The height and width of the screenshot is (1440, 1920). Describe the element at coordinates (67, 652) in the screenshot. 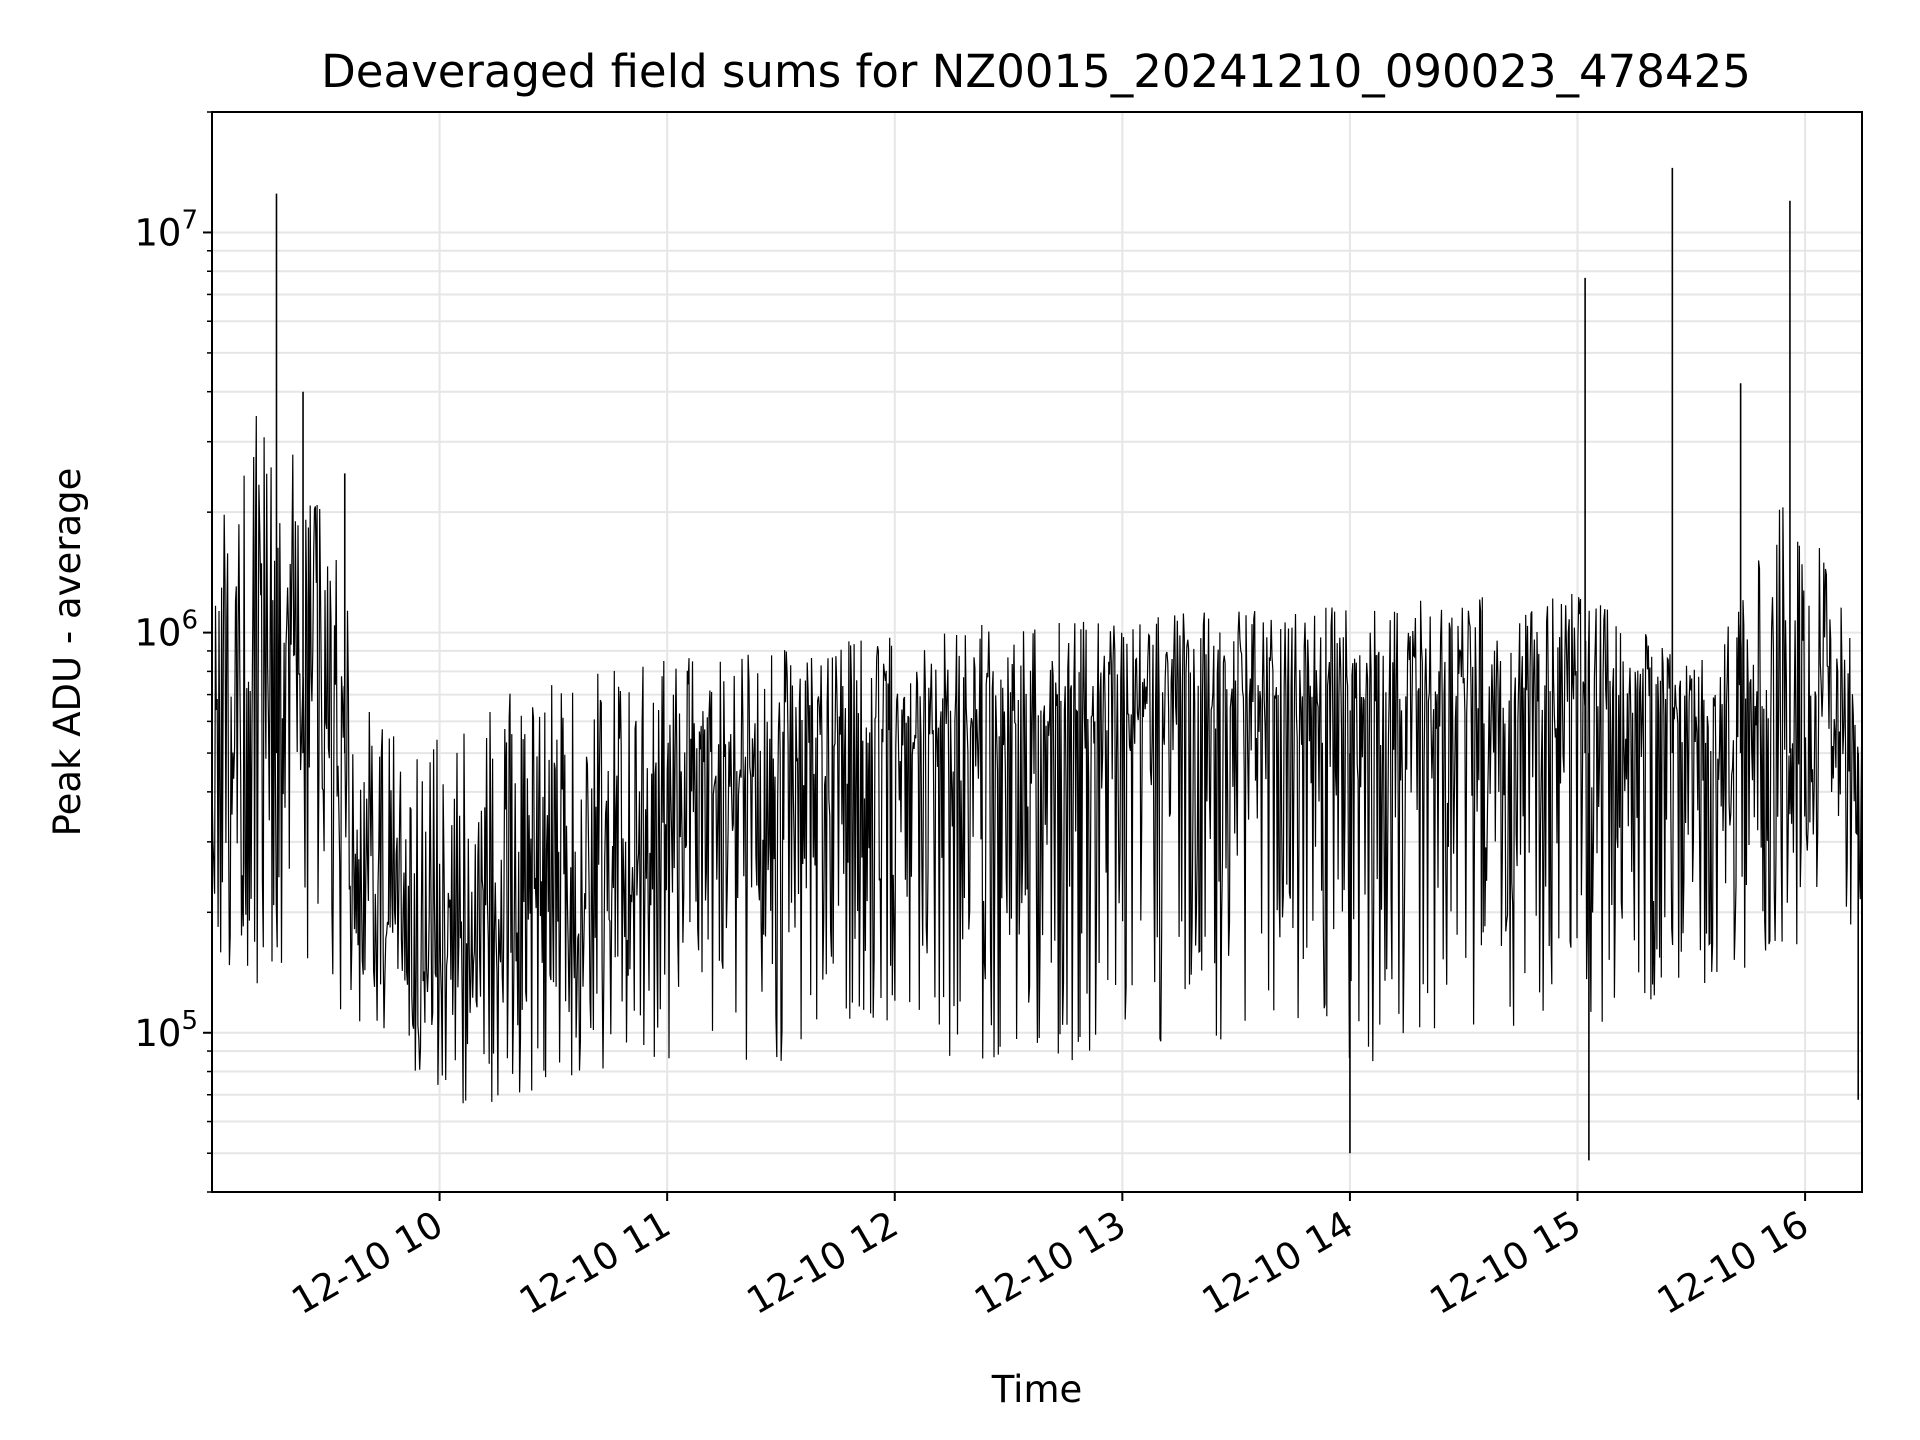

I see `y-axis-label: Peak ADU - average` at that location.